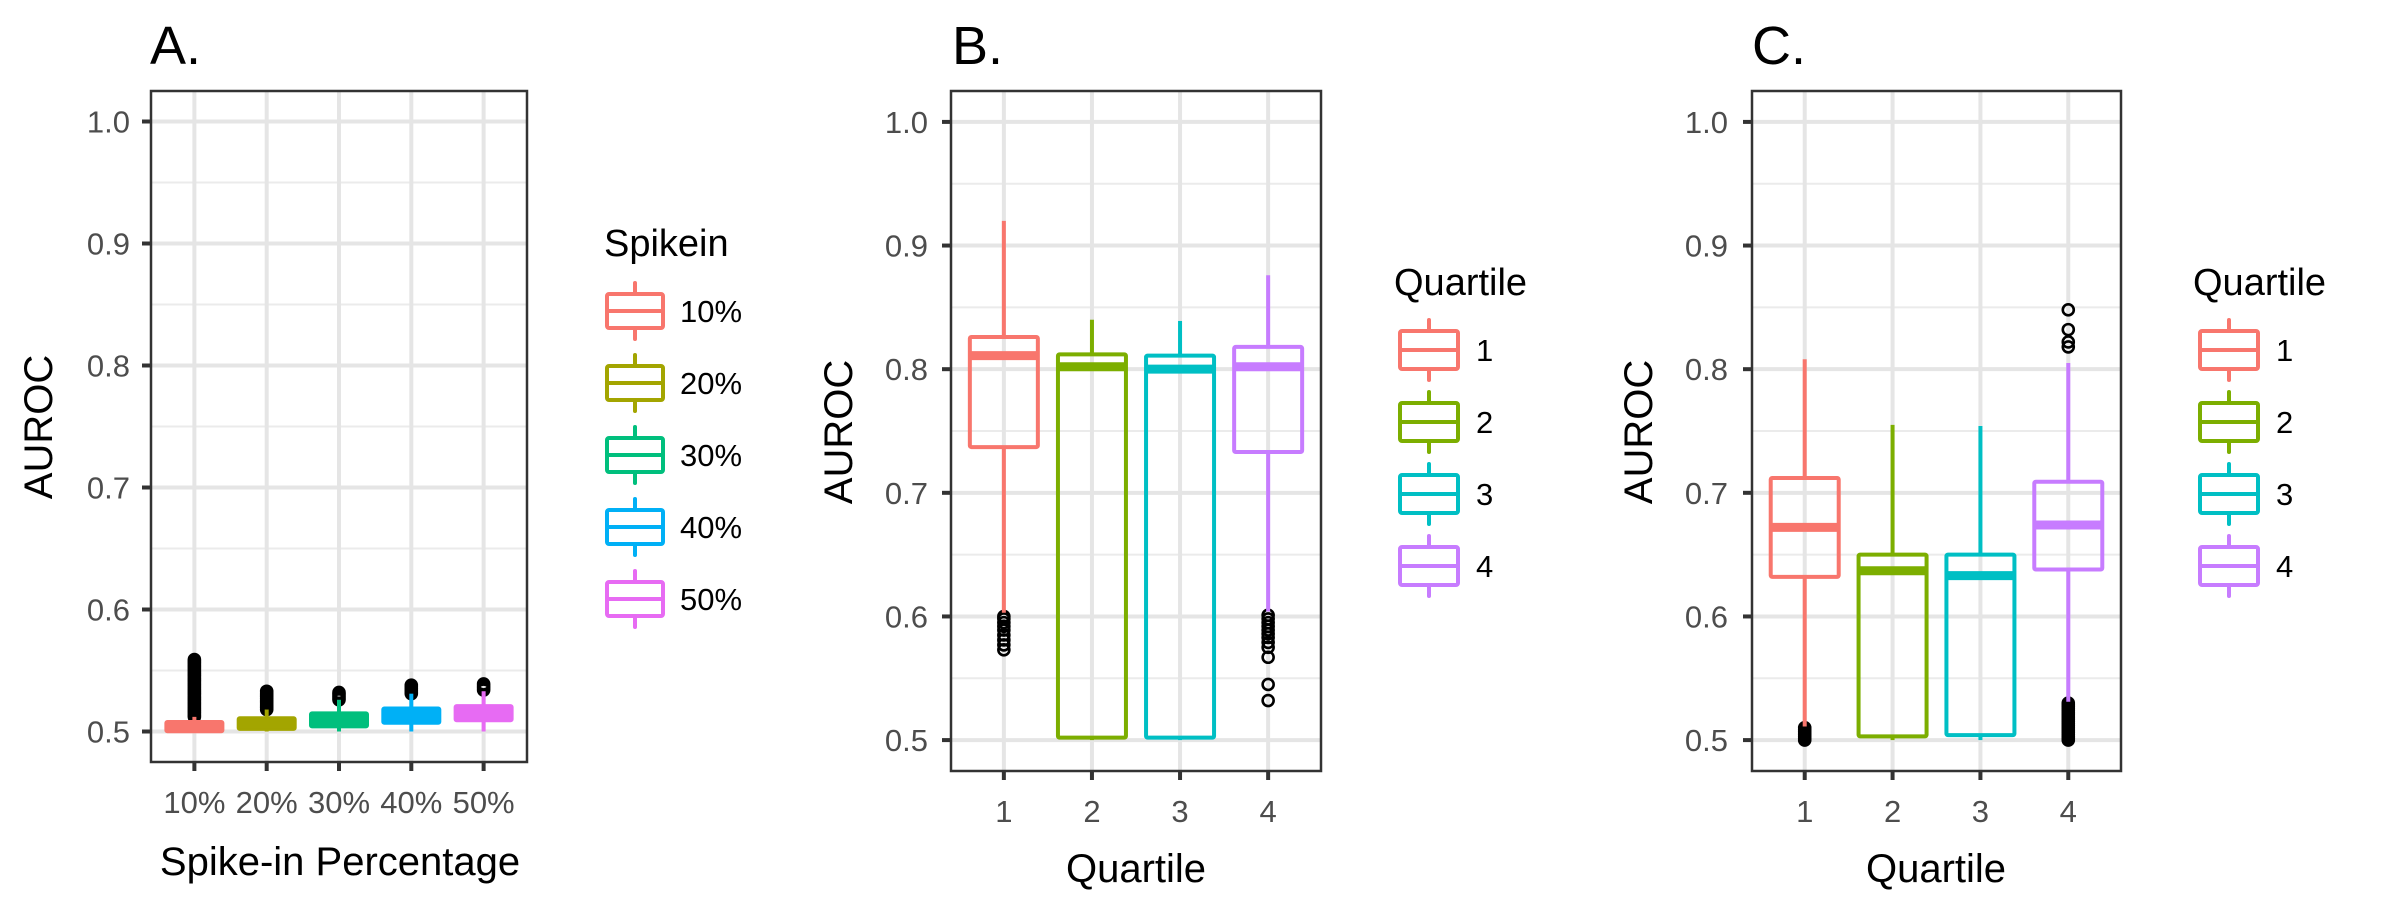 The image size is (2400, 900). Describe the element at coordinates (1460, 283) in the screenshot. I see `legend-title: Quartile` at that location.